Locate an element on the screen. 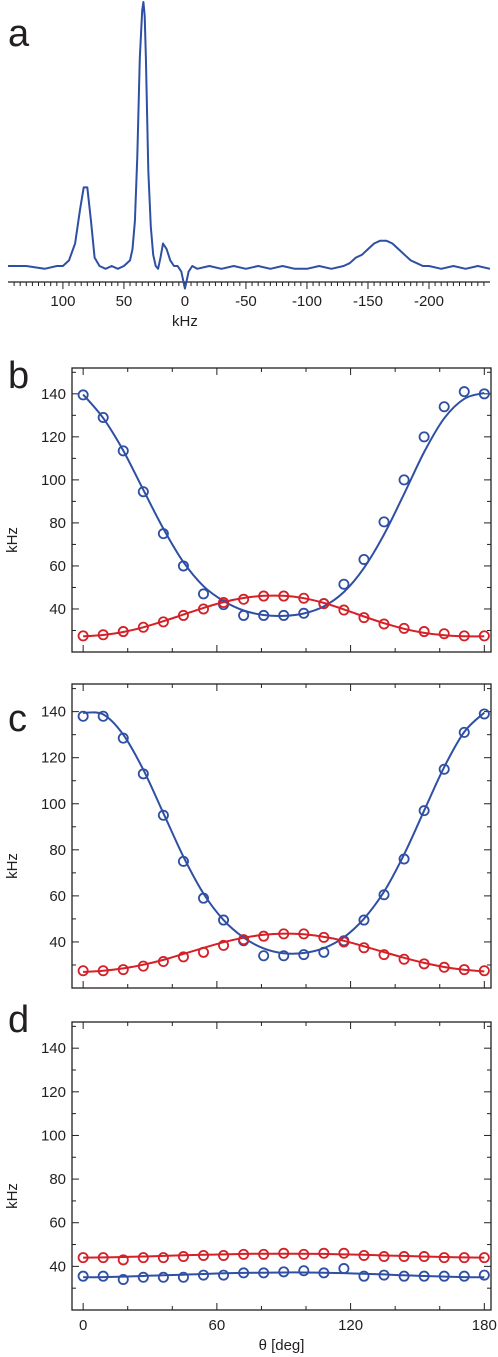 The image size is (498, 1357). x-tick-label: -100 is located at coordinates (307, 301).